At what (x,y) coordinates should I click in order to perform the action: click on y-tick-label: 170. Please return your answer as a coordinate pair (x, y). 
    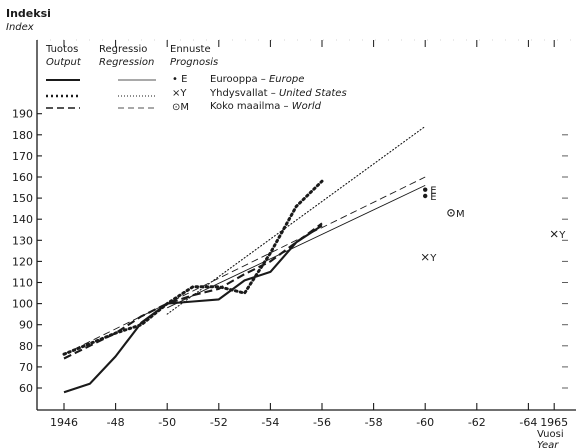
    Looking at the image, I should click on (22, 156).